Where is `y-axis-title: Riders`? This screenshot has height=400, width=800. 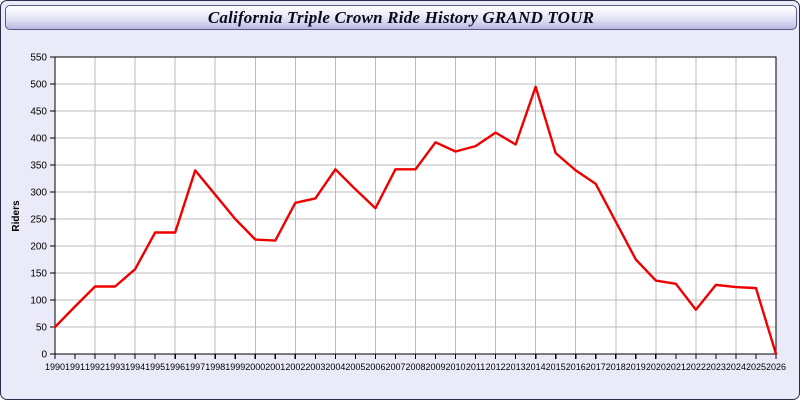
y-axis-title: Riders is located at coordinates (16, 216).